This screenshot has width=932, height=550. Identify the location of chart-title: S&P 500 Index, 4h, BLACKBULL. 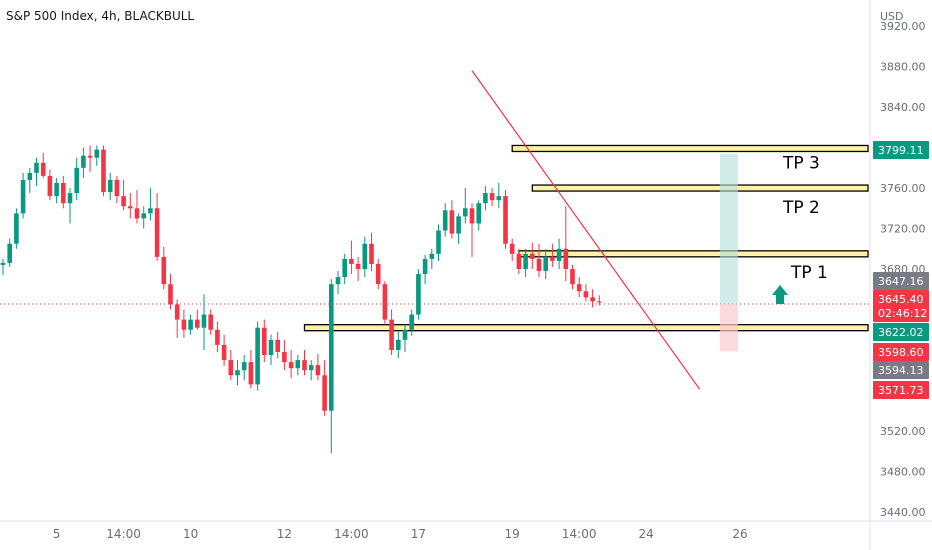
(100, 16).